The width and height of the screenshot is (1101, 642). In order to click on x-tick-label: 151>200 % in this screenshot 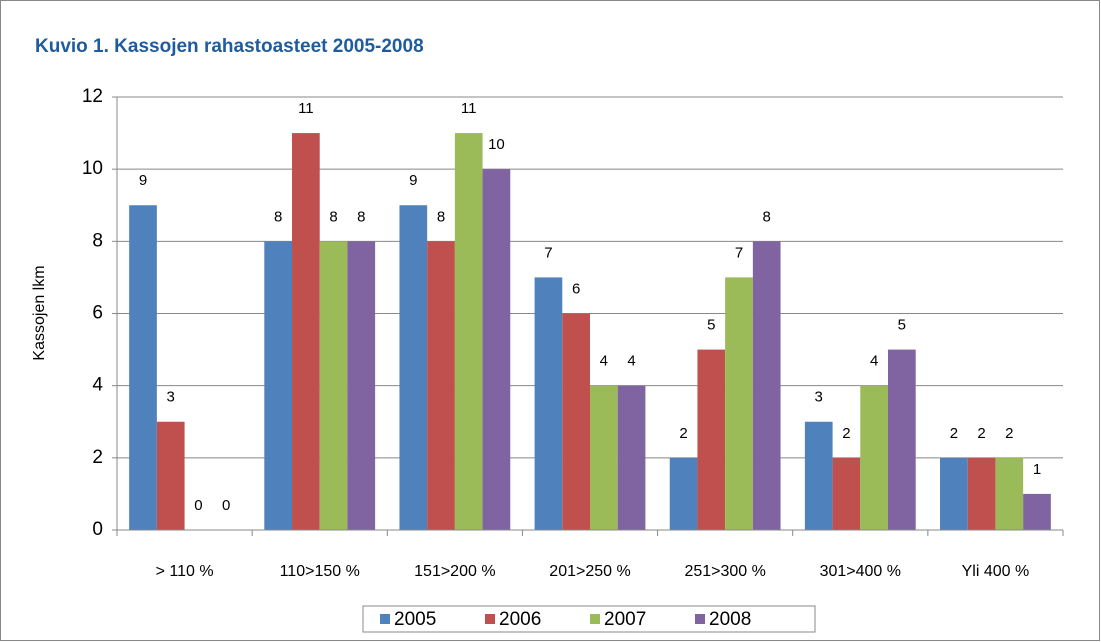, I will do `click(454, 571)`.